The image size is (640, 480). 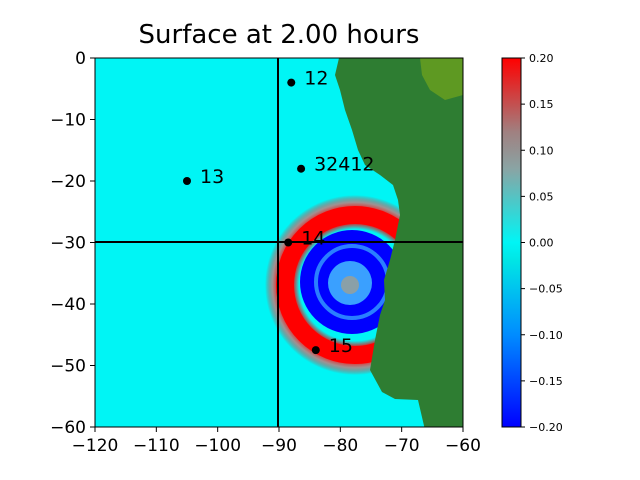 What do you see at coordinates (511, 242) in the screenshot?
I see `colorbar` at bounding box center [511, 242].